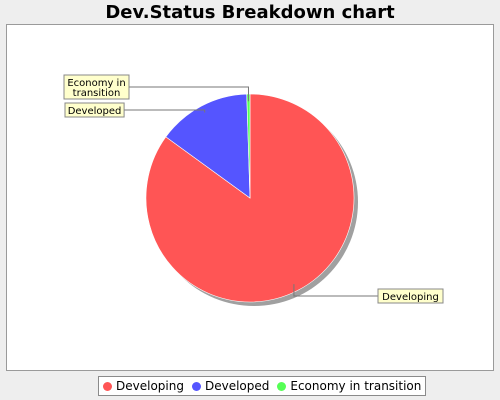  I want to click on legend-item-economy-in-transition: Economy in transition, so click(349, 386).